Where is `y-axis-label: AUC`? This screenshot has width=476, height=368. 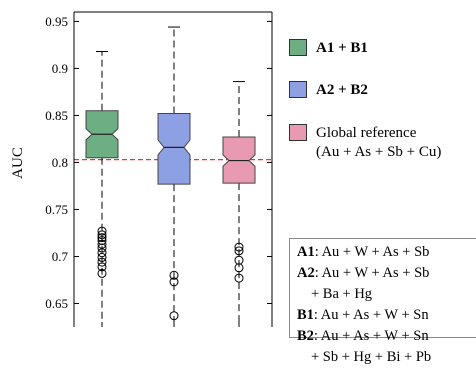 y-axis-label: AUC is located at coordinates (18, 163).